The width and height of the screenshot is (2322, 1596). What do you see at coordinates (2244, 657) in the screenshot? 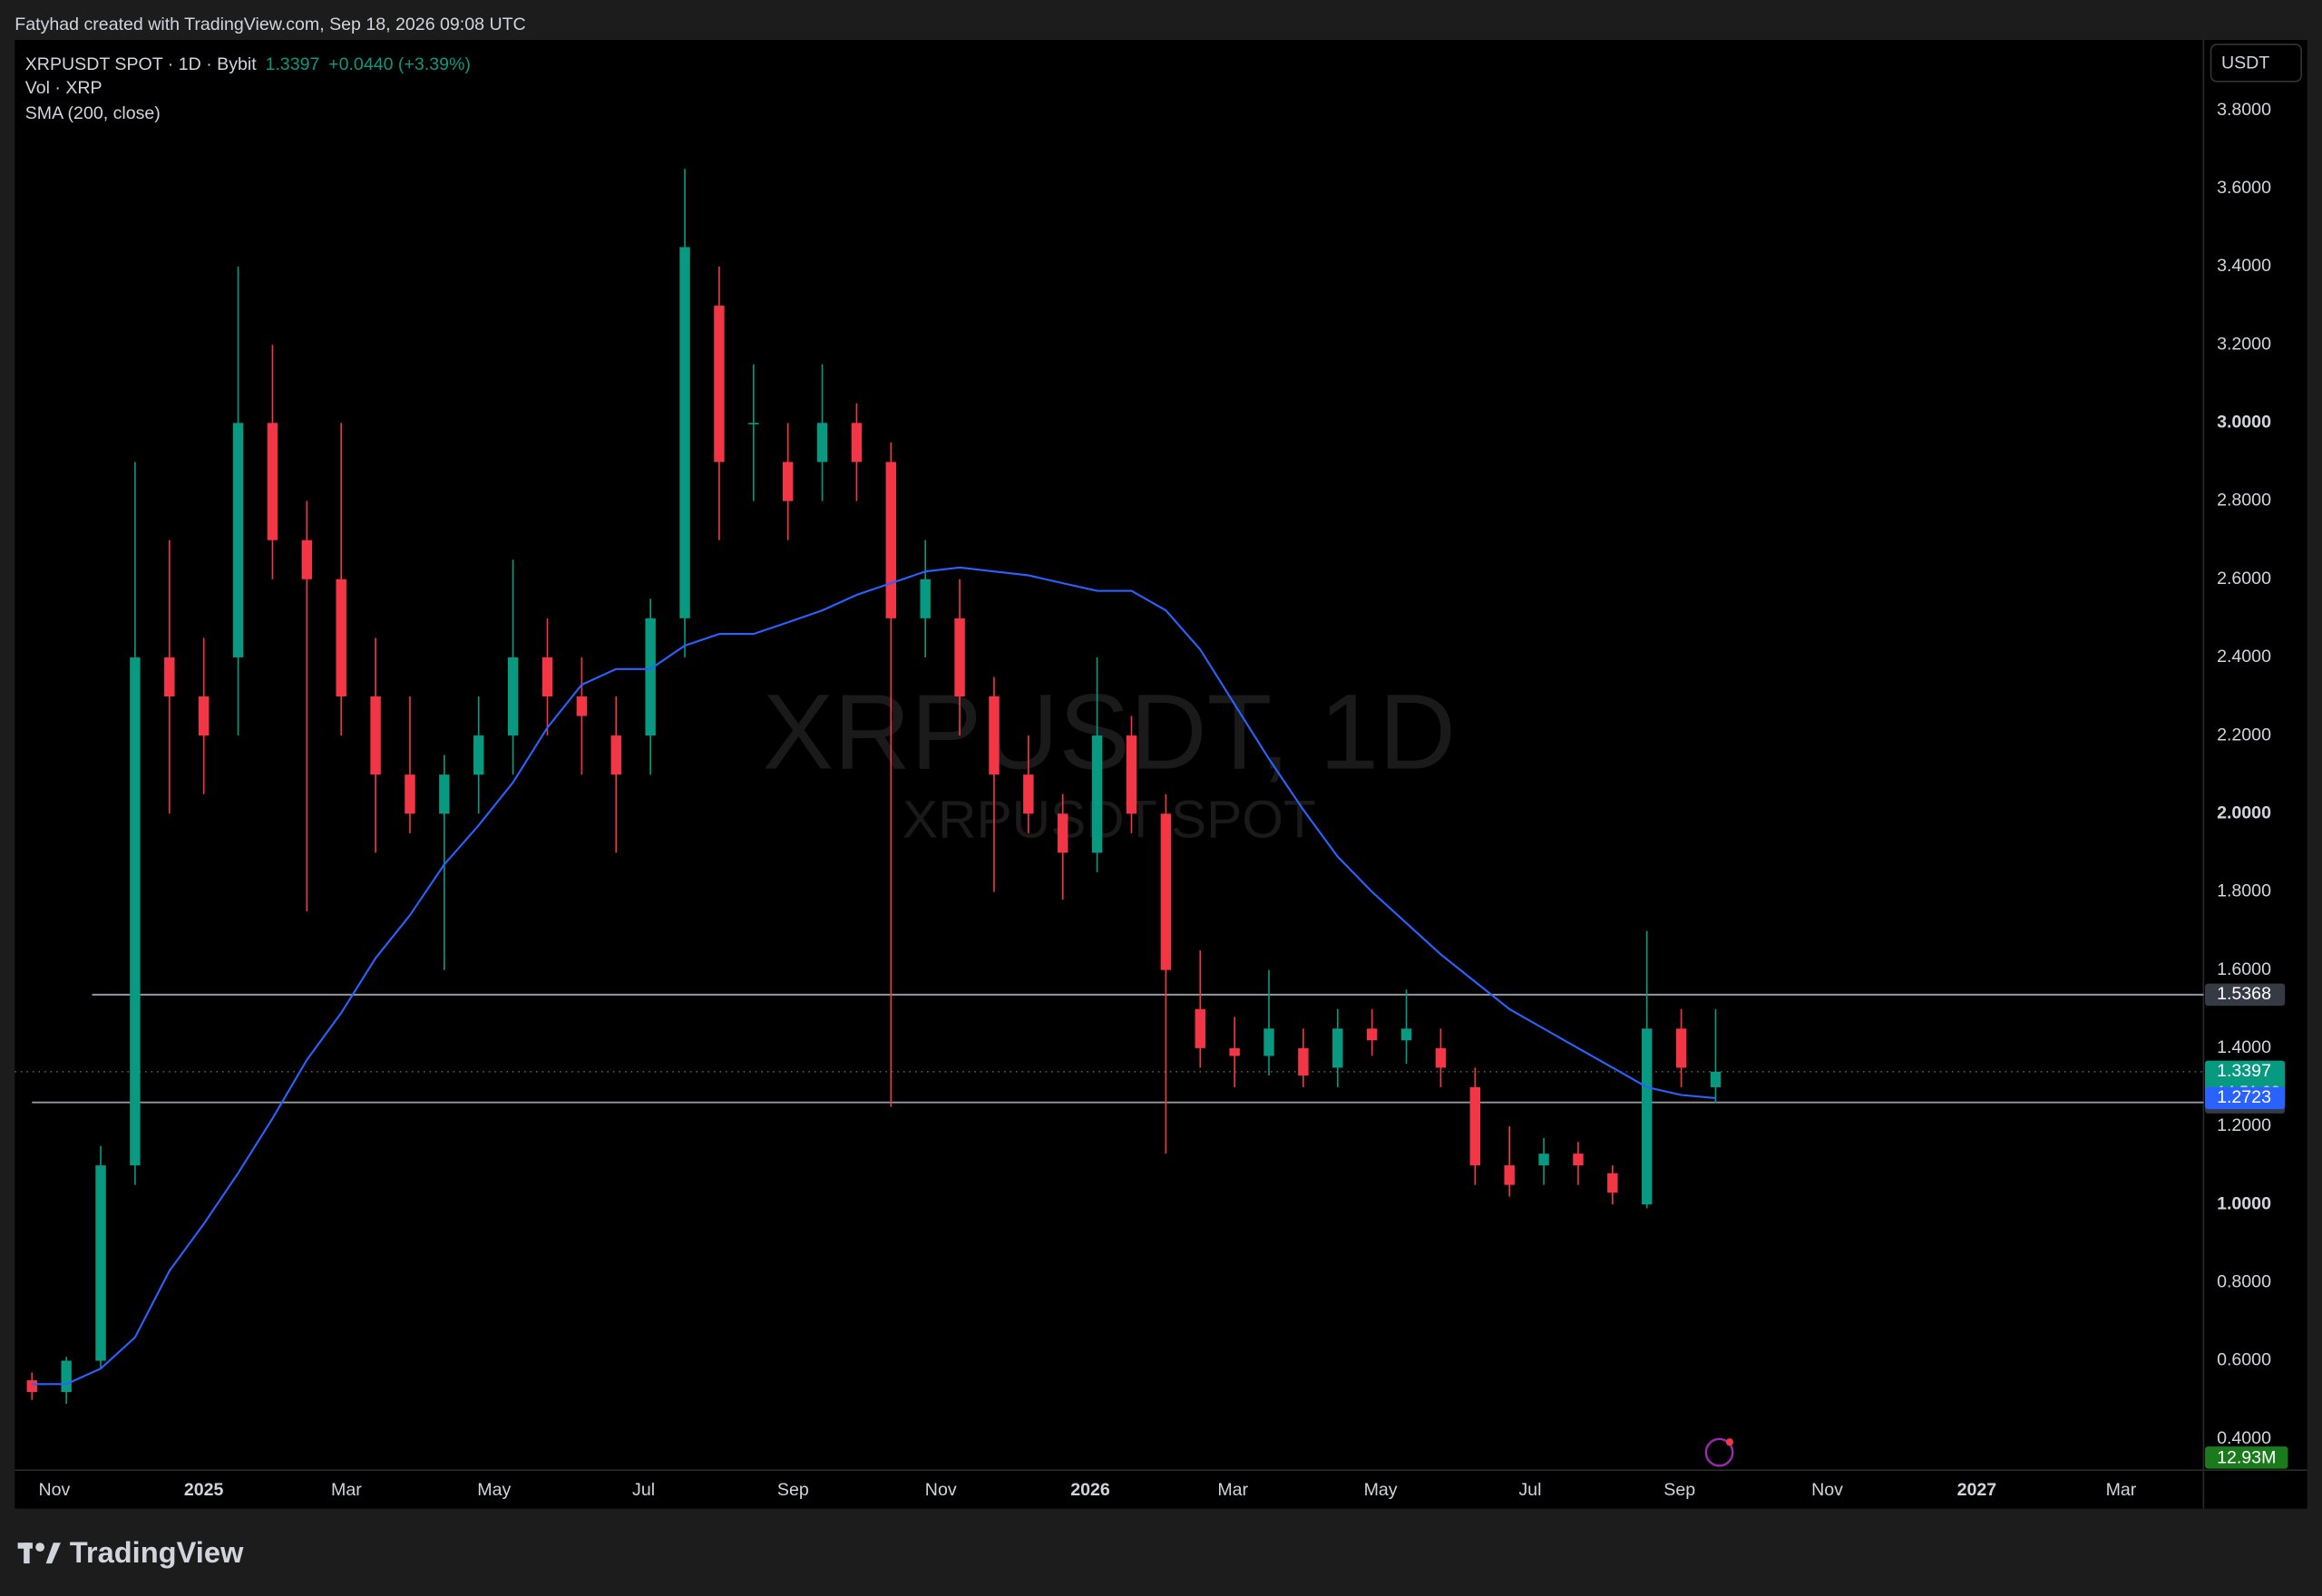
I see `y-tick-label: 2.4000` at bounding box center [2244, 657].